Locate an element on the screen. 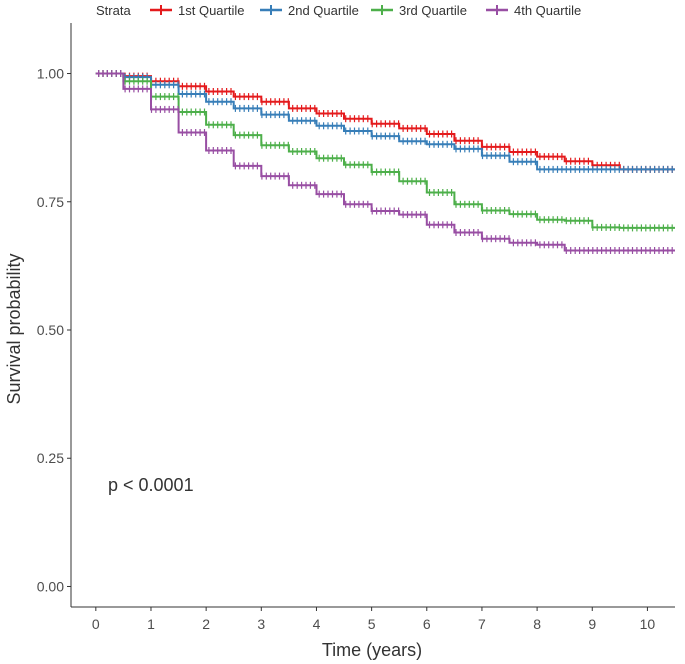  x-tick-label: 6 is located at coordinates (427, 624).